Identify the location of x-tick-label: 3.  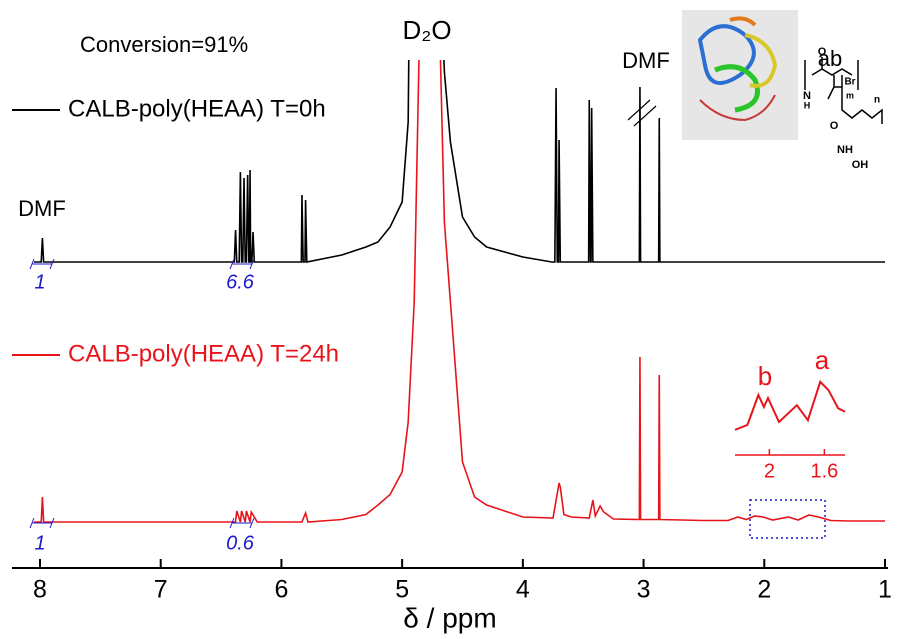
(644, 590).